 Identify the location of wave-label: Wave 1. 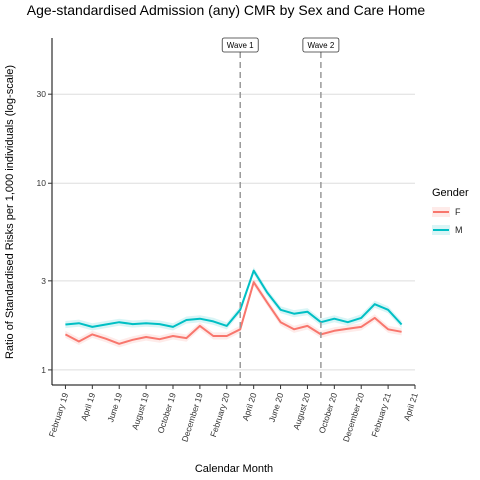
(240, 45).